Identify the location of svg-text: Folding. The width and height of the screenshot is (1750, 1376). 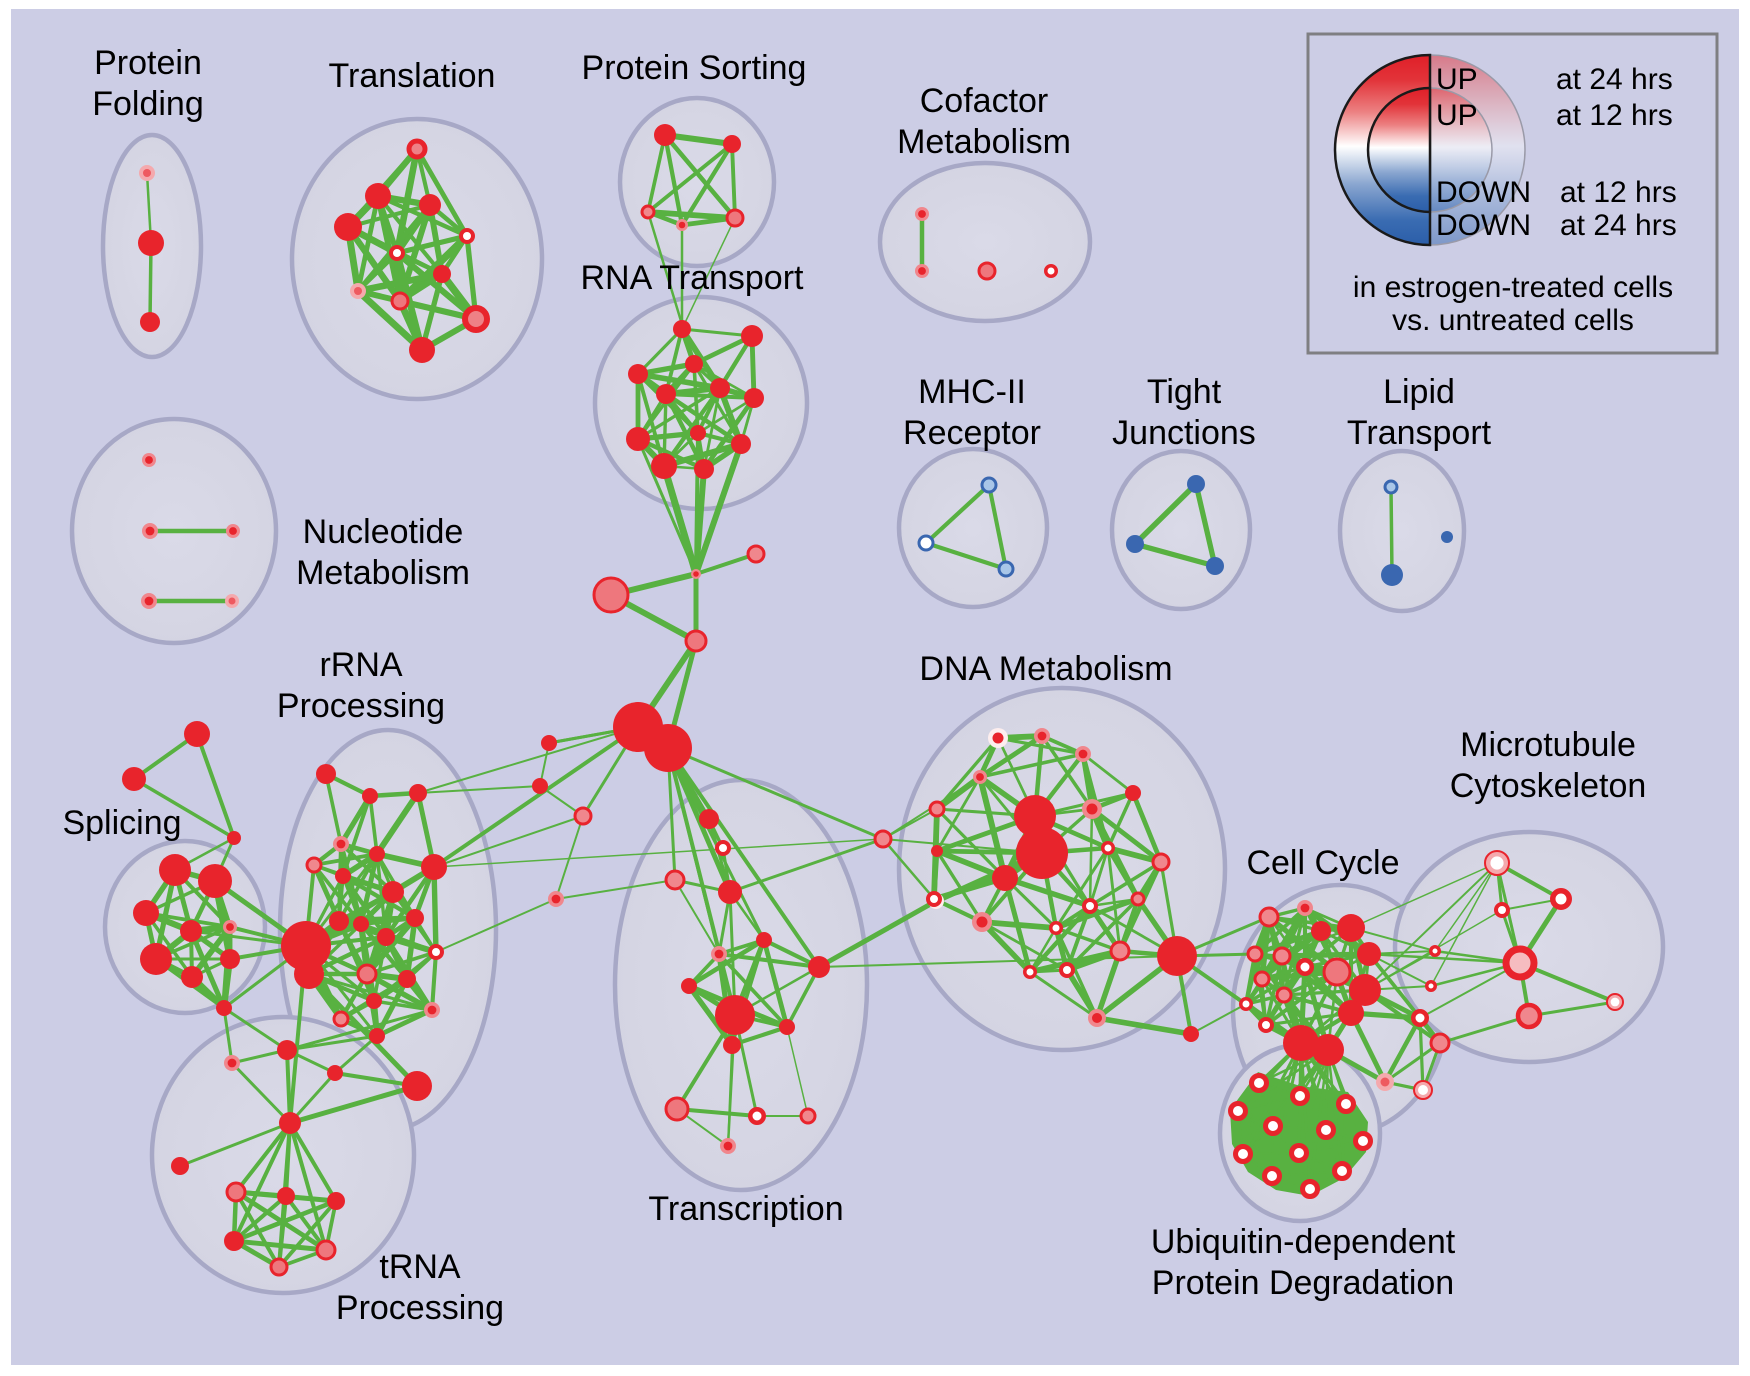
(148, 104).